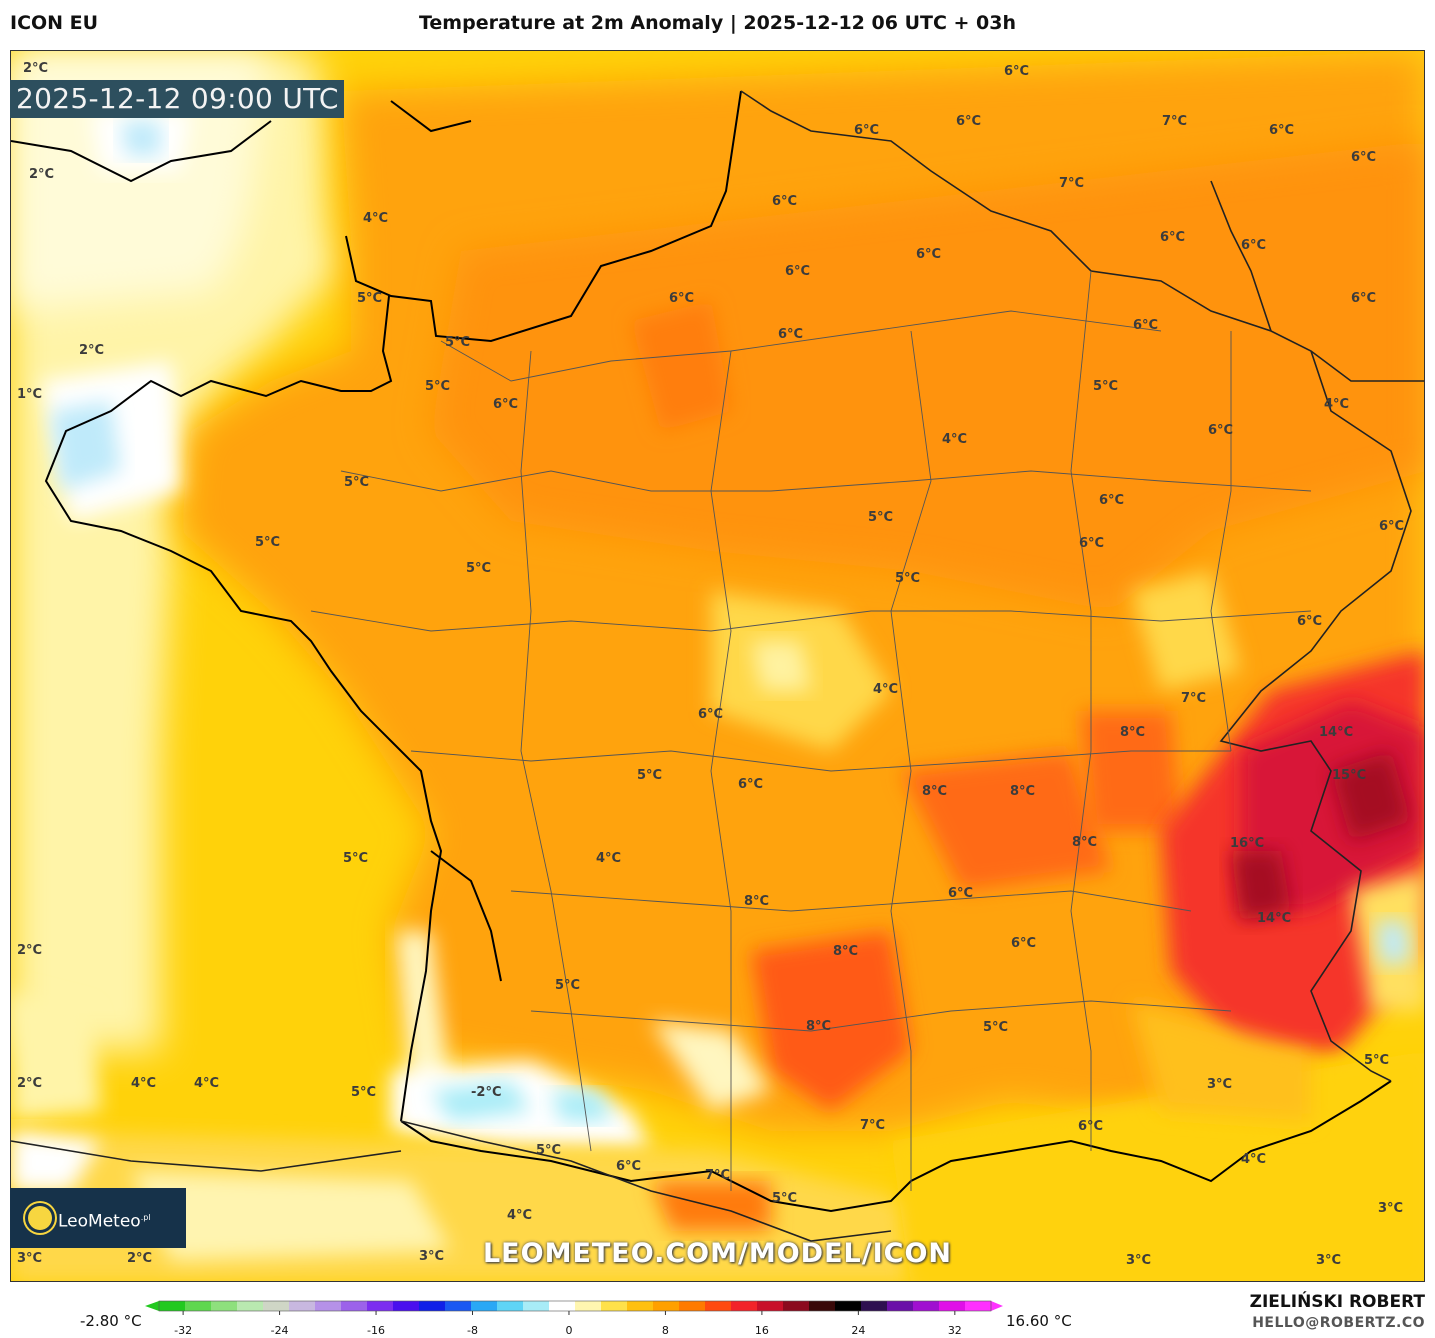  I want to click on leometeo-logo: LeoMeteo.pl, so click(98, 1218).